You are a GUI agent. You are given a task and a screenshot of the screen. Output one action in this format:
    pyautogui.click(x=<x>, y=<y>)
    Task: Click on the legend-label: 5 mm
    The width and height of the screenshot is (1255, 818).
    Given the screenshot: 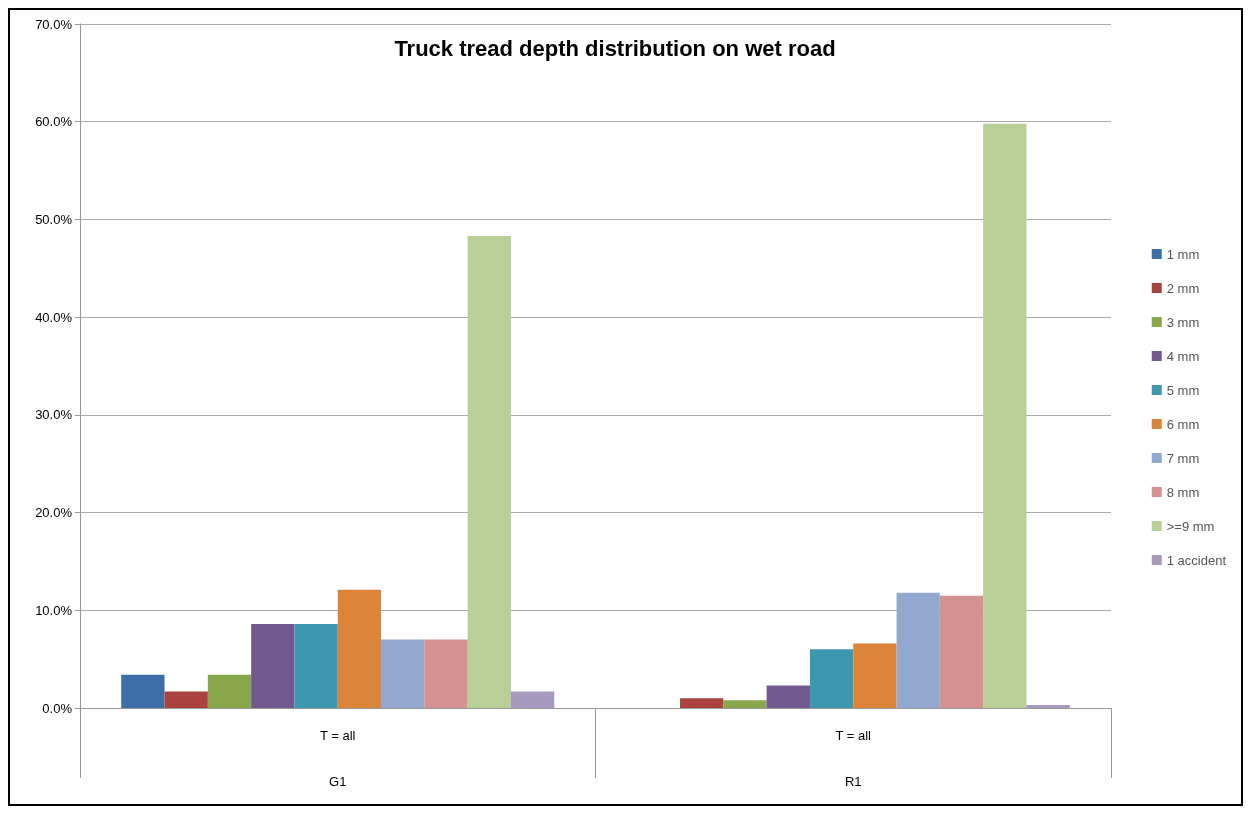 What is the action you would take?
    pyautogui.click(x=1183, y=390)
    